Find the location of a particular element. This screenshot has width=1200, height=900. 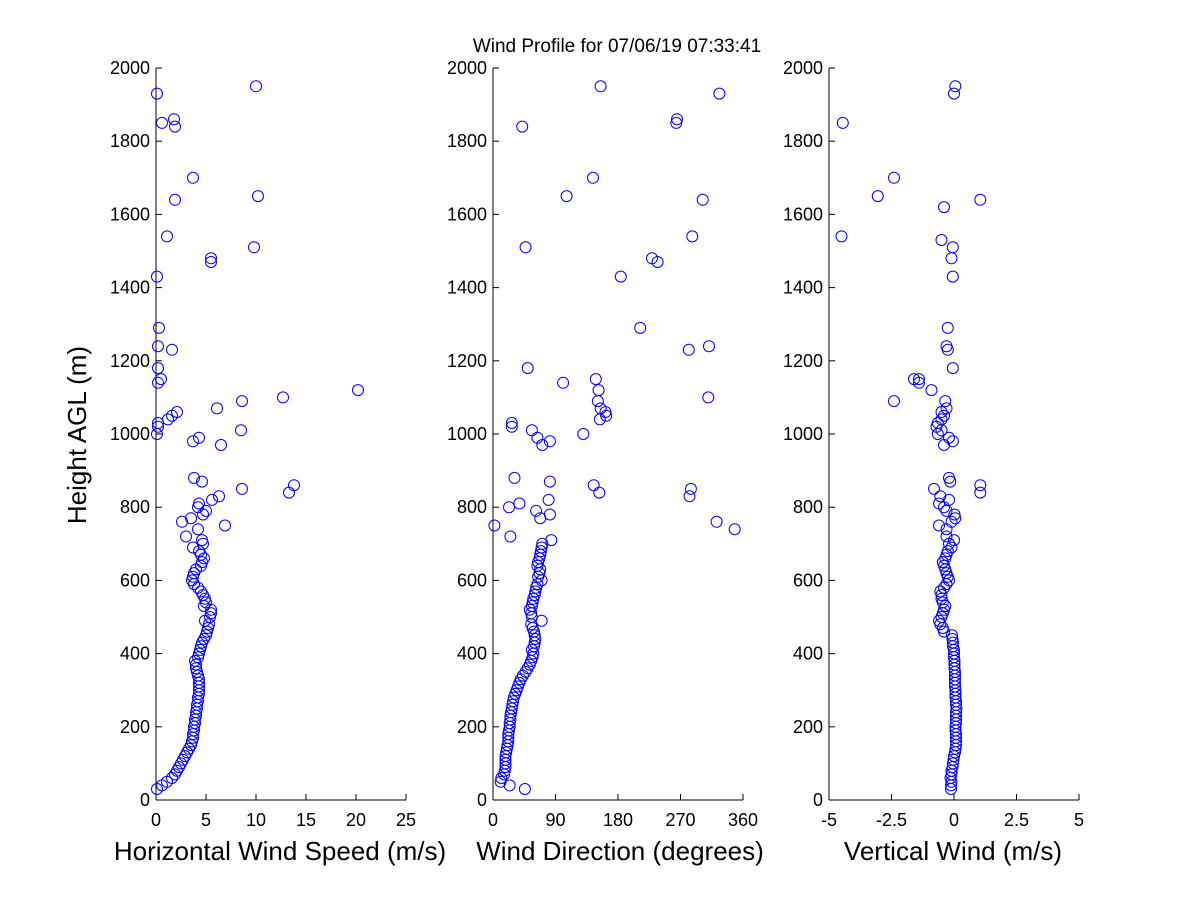

x-tick-label: 20 is located at coordinates (356, 820).